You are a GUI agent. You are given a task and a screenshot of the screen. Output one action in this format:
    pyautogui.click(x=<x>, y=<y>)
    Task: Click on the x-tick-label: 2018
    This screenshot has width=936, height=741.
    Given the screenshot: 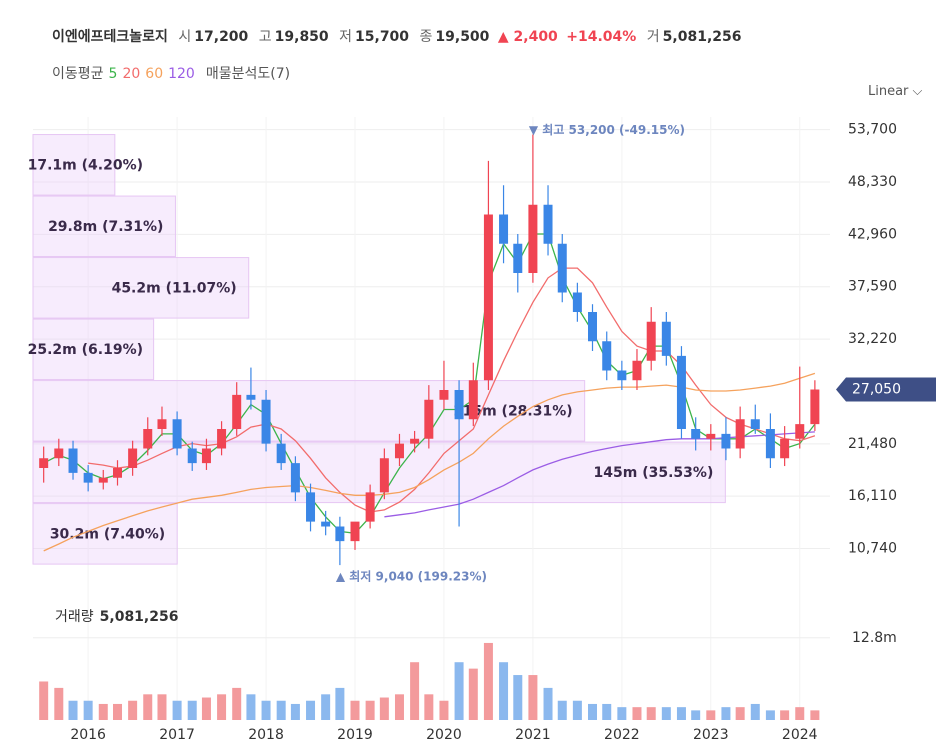 What is the action you would take?
    pyautogui.click(x=266, y=734)
    